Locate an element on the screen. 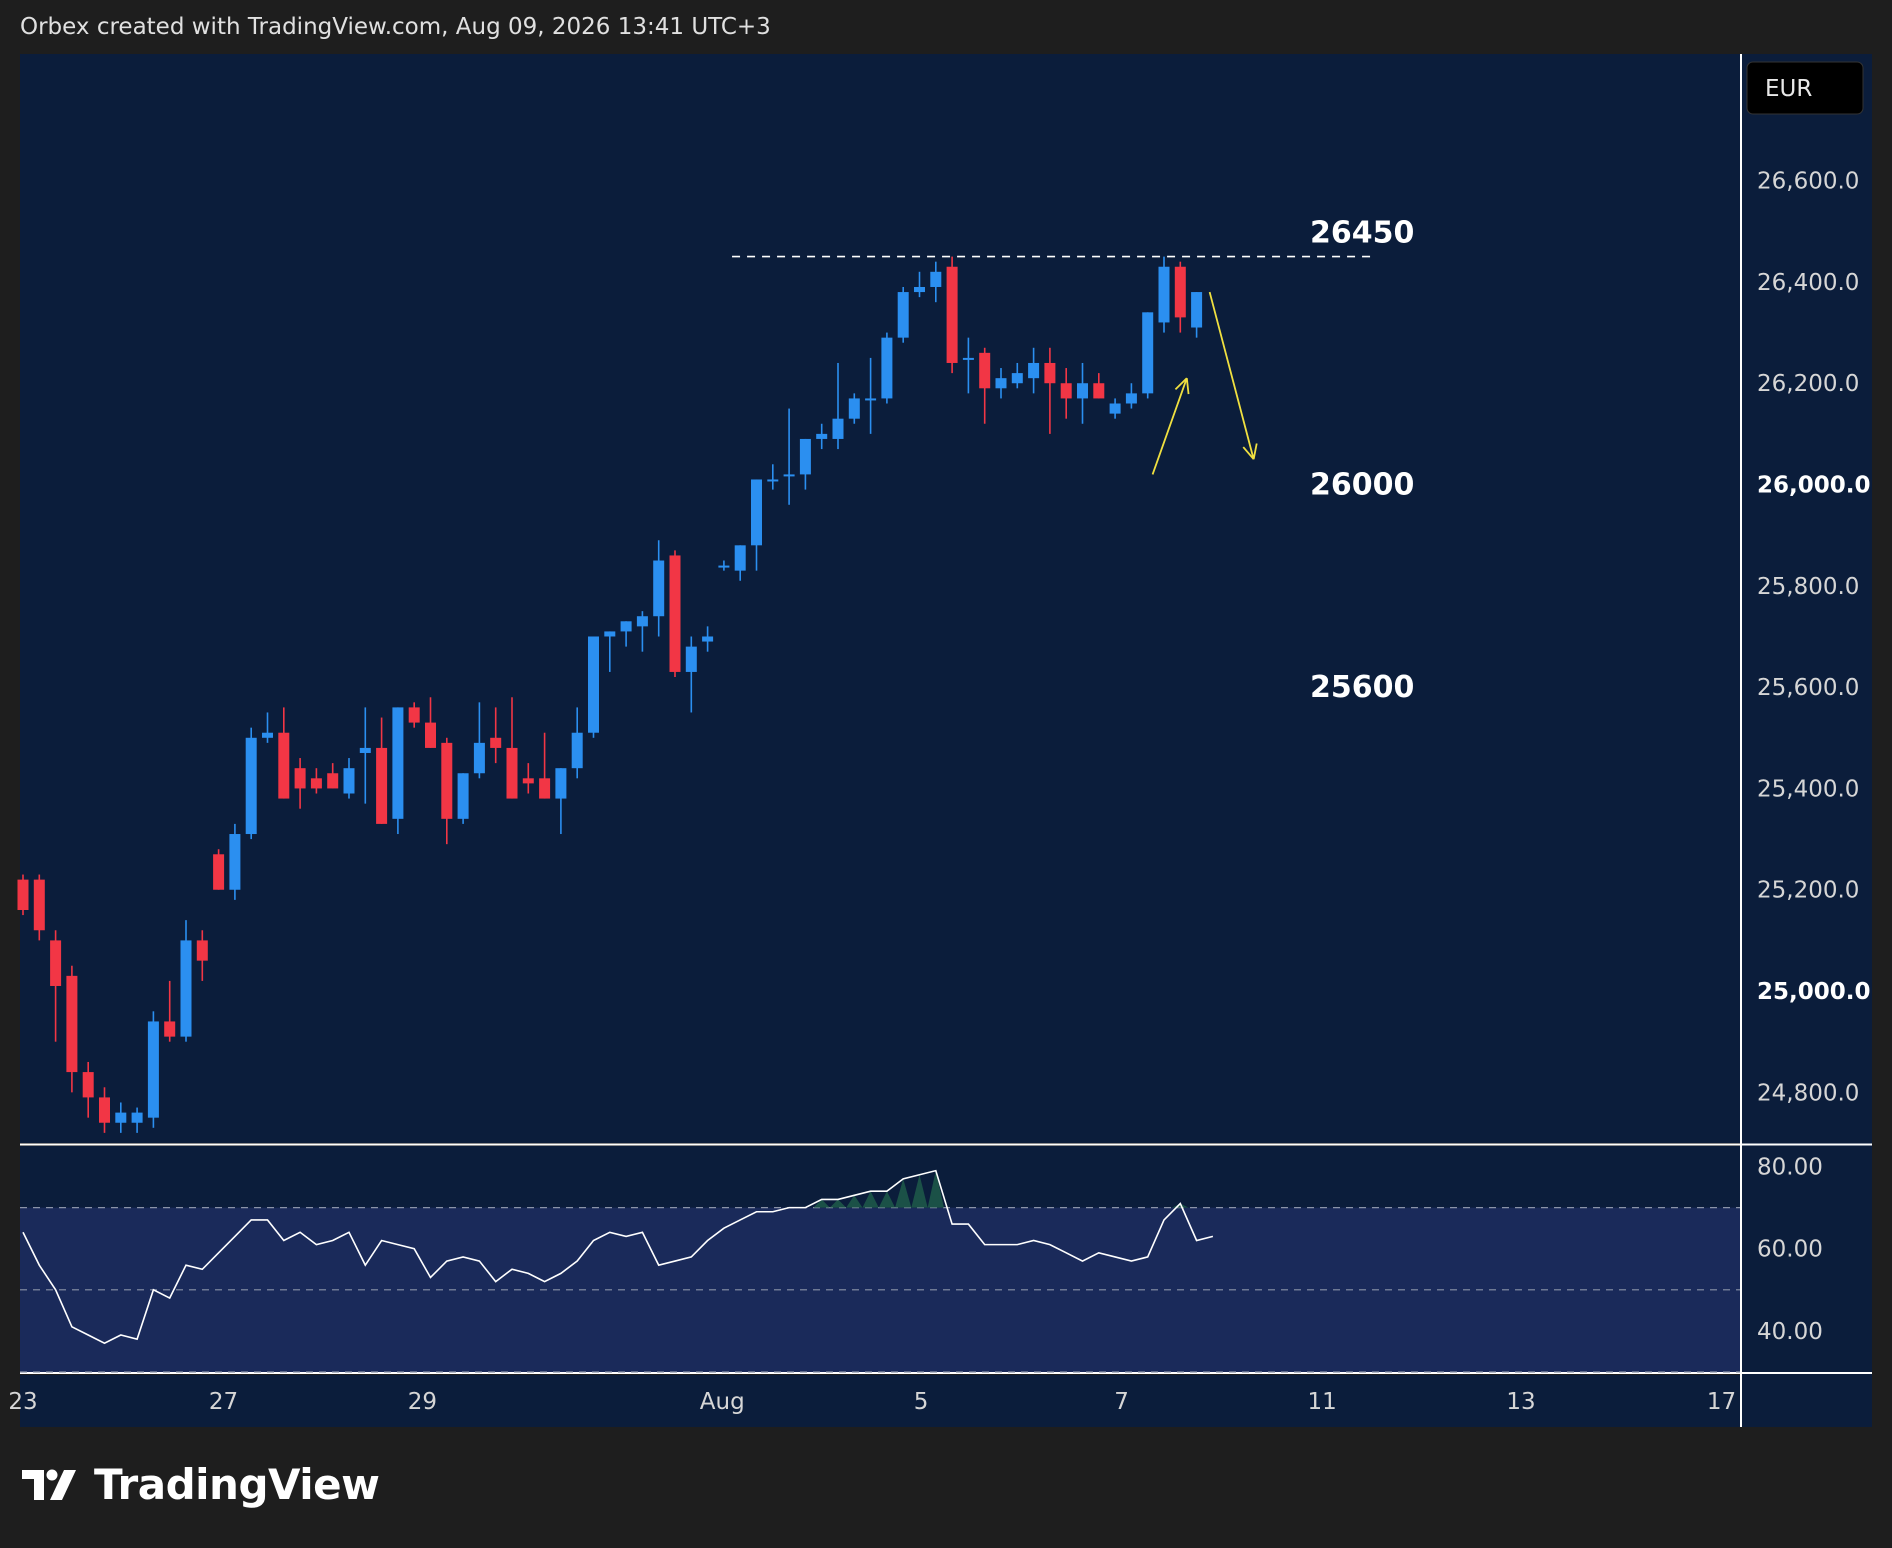 This screenshot has height=1548, width=1892. tradingview-logo: TradingView is located at coordinates (201, 1484).